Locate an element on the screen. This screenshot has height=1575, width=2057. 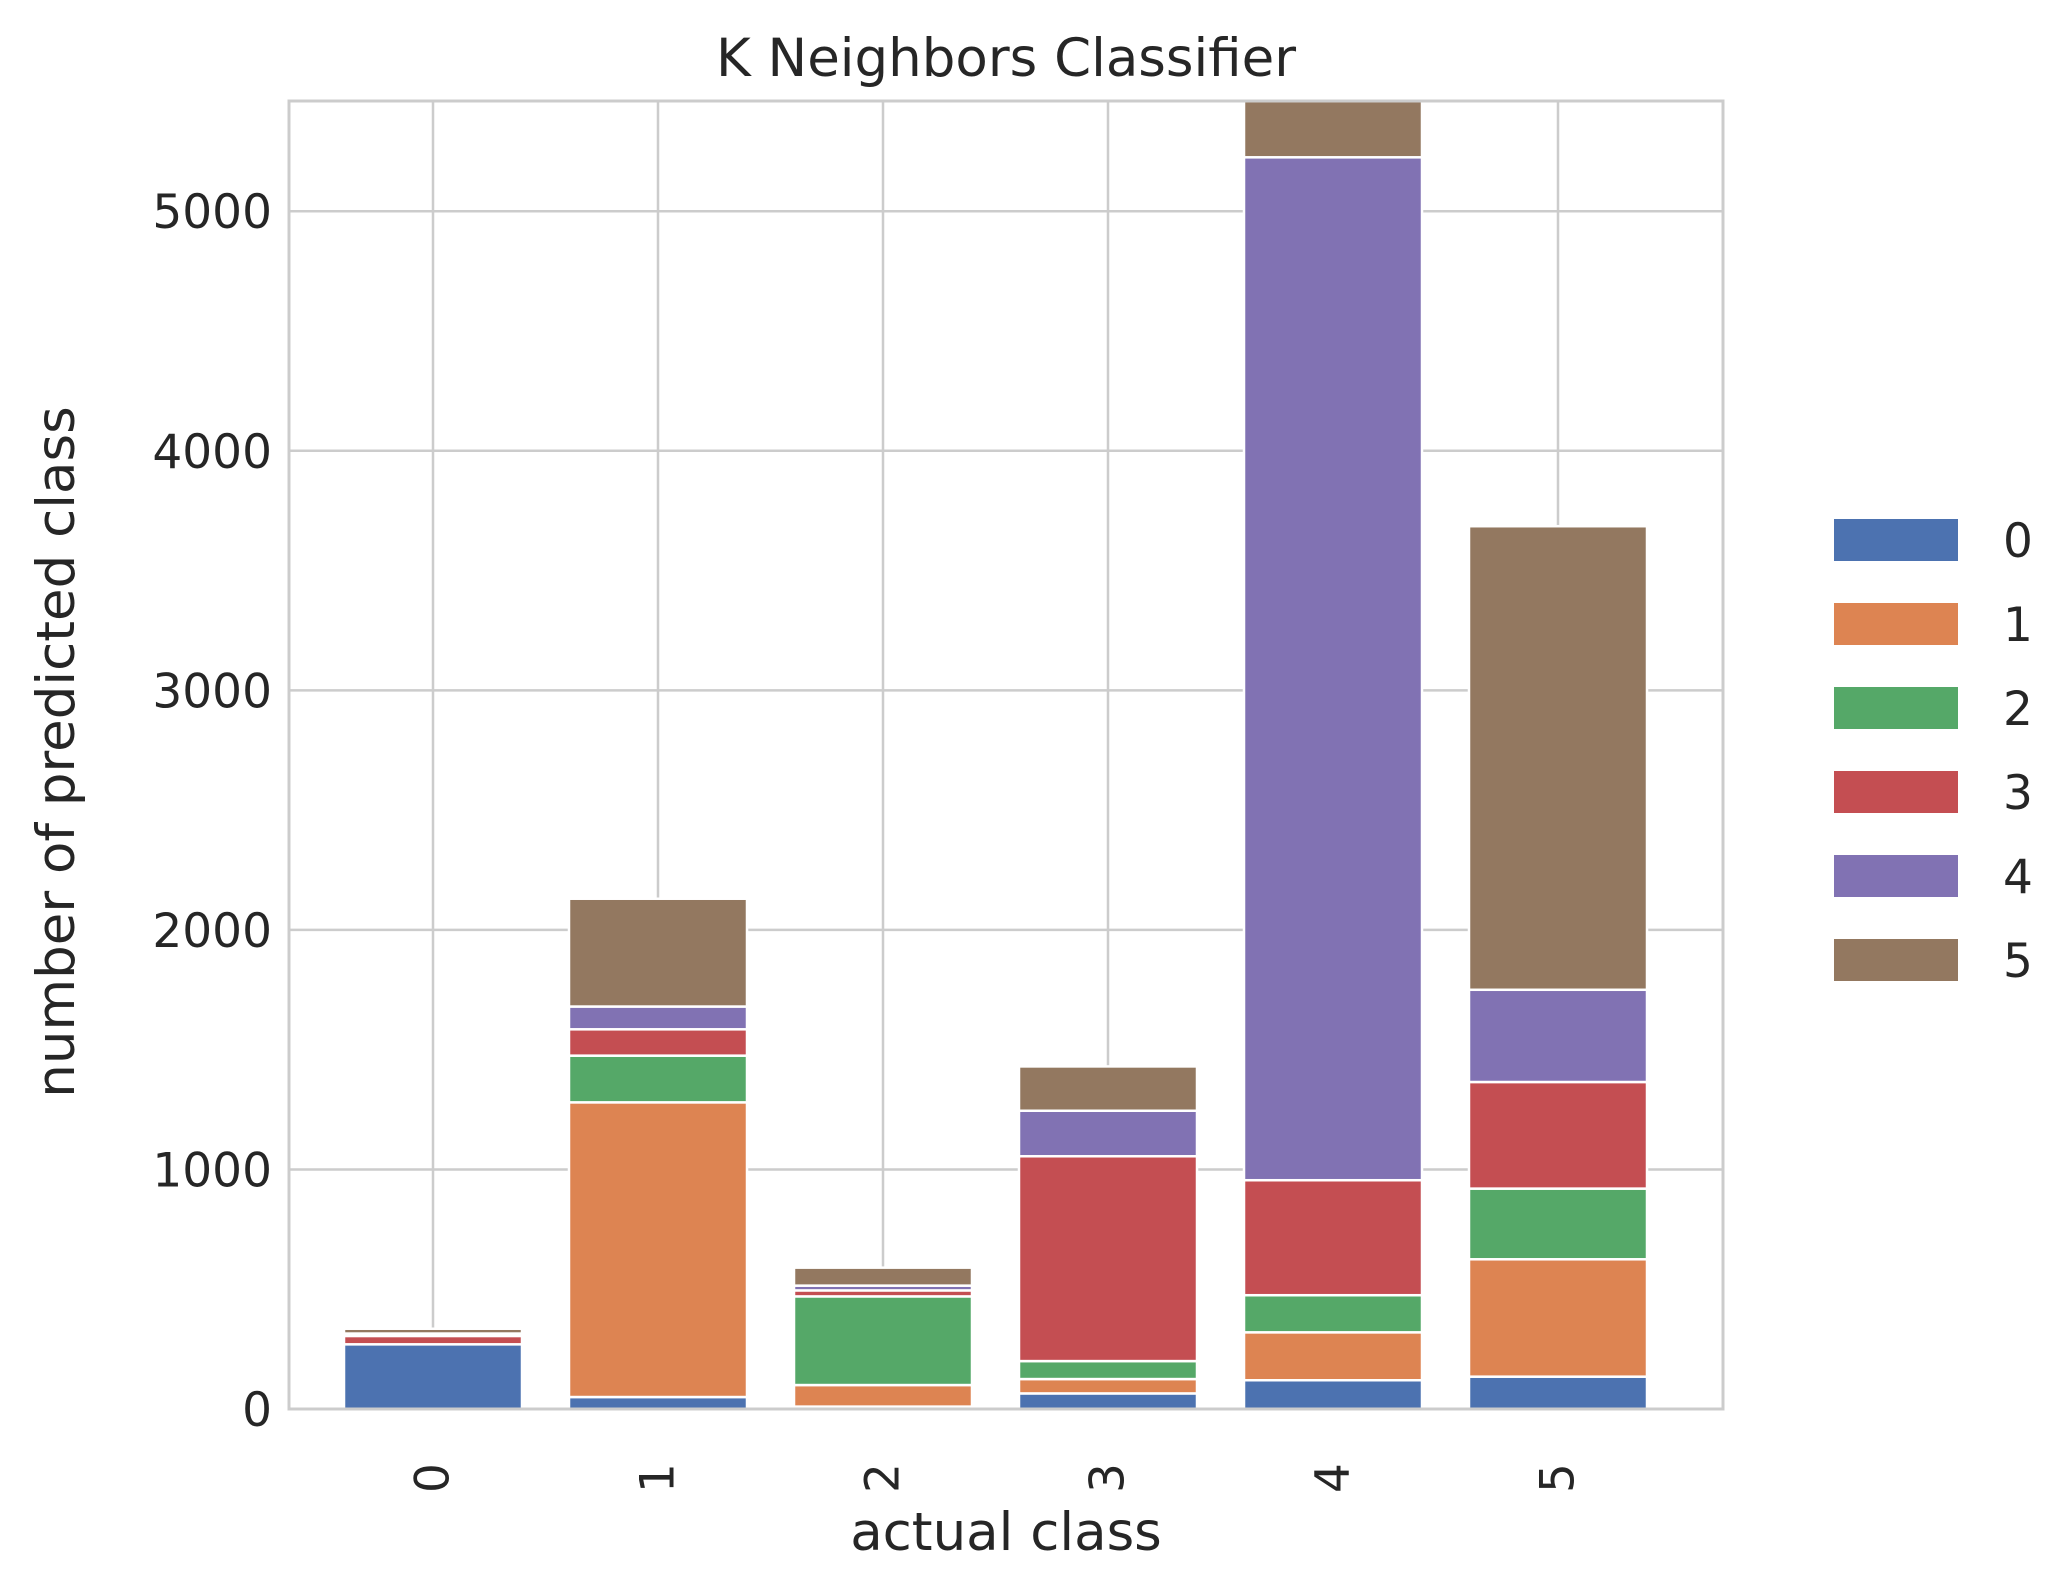
legend-label-3: 3 is located at coordinates (2018, 793).